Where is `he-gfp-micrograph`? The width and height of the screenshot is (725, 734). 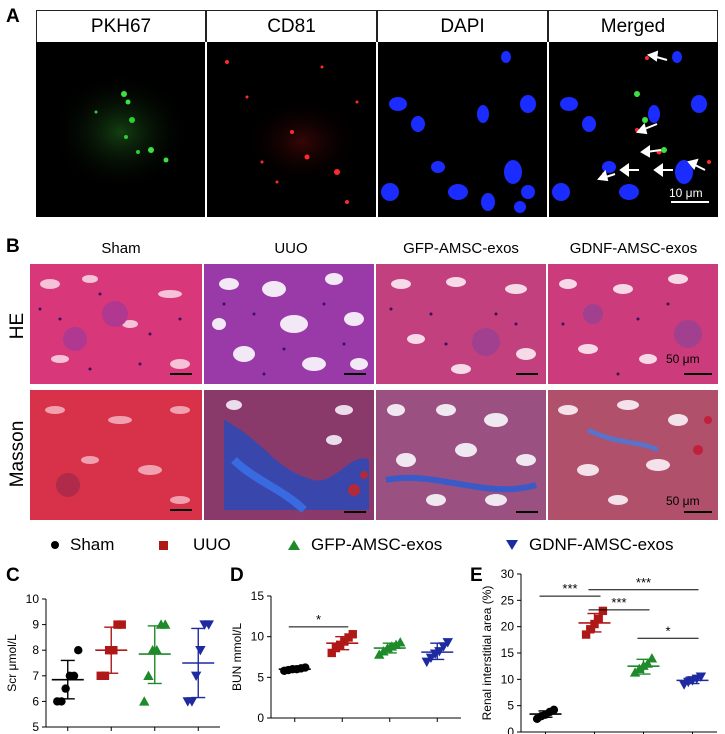
he-gfp-micrograph is located at coordinates (461, 324).